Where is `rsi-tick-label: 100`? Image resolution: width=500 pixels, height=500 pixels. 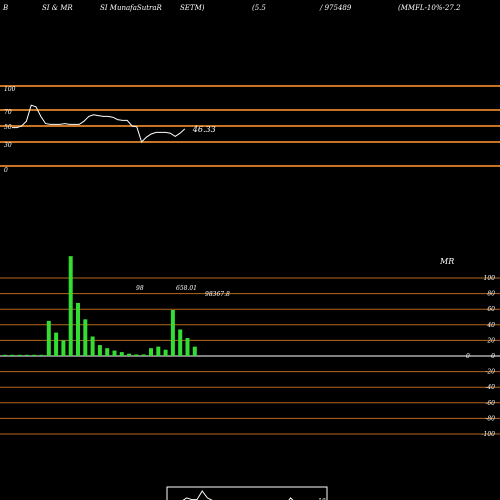
rsi-tick-label: 100 is located at coordinates (10, 89).